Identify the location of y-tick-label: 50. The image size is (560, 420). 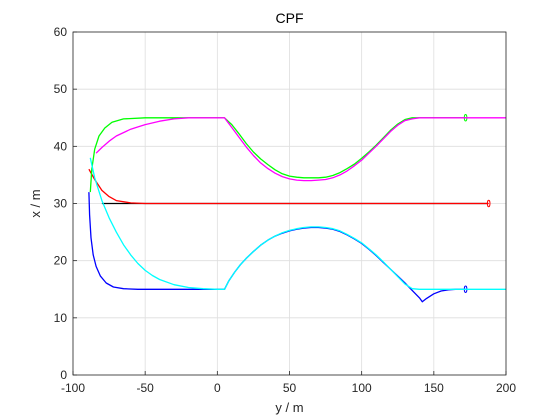
(61, 89).